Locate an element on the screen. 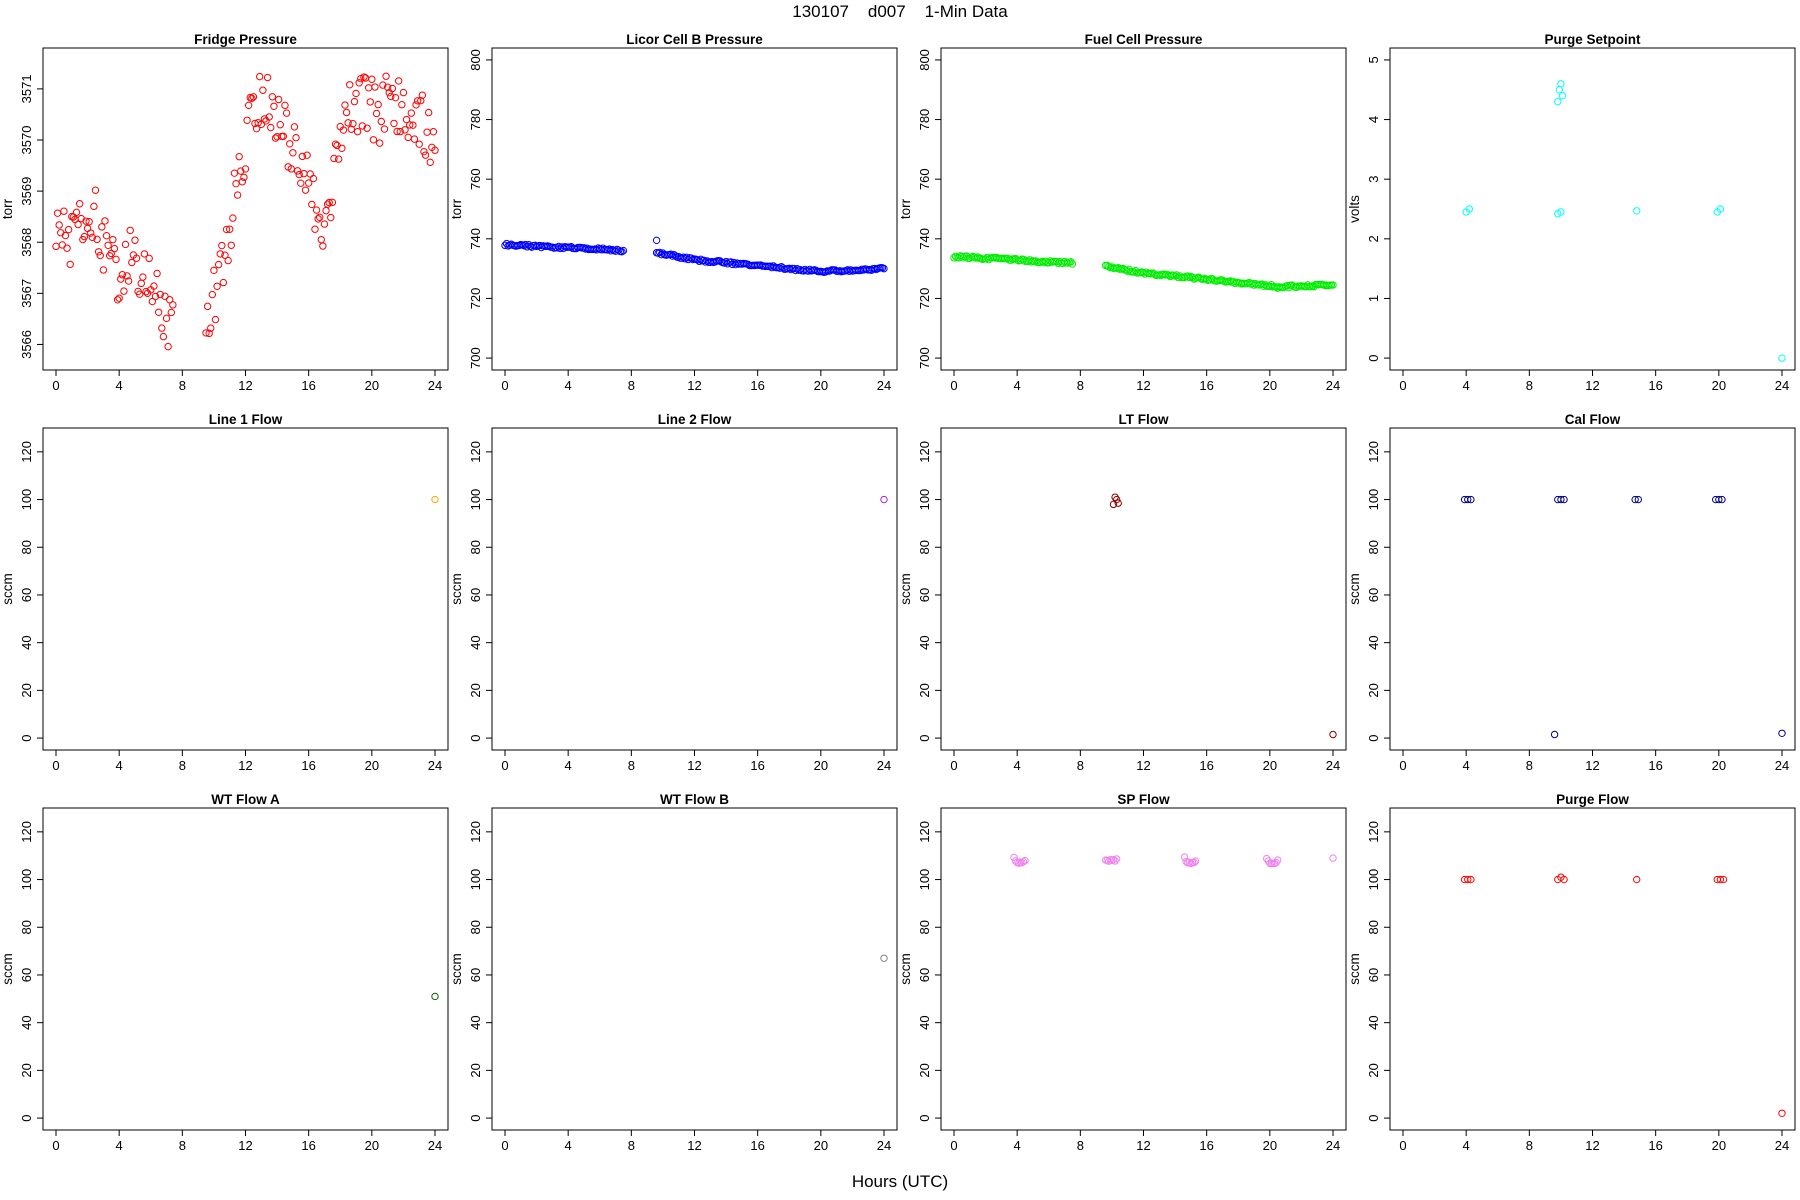  chart-lt-flow-ytick-label: 60 is located at coordinates (924, 595).